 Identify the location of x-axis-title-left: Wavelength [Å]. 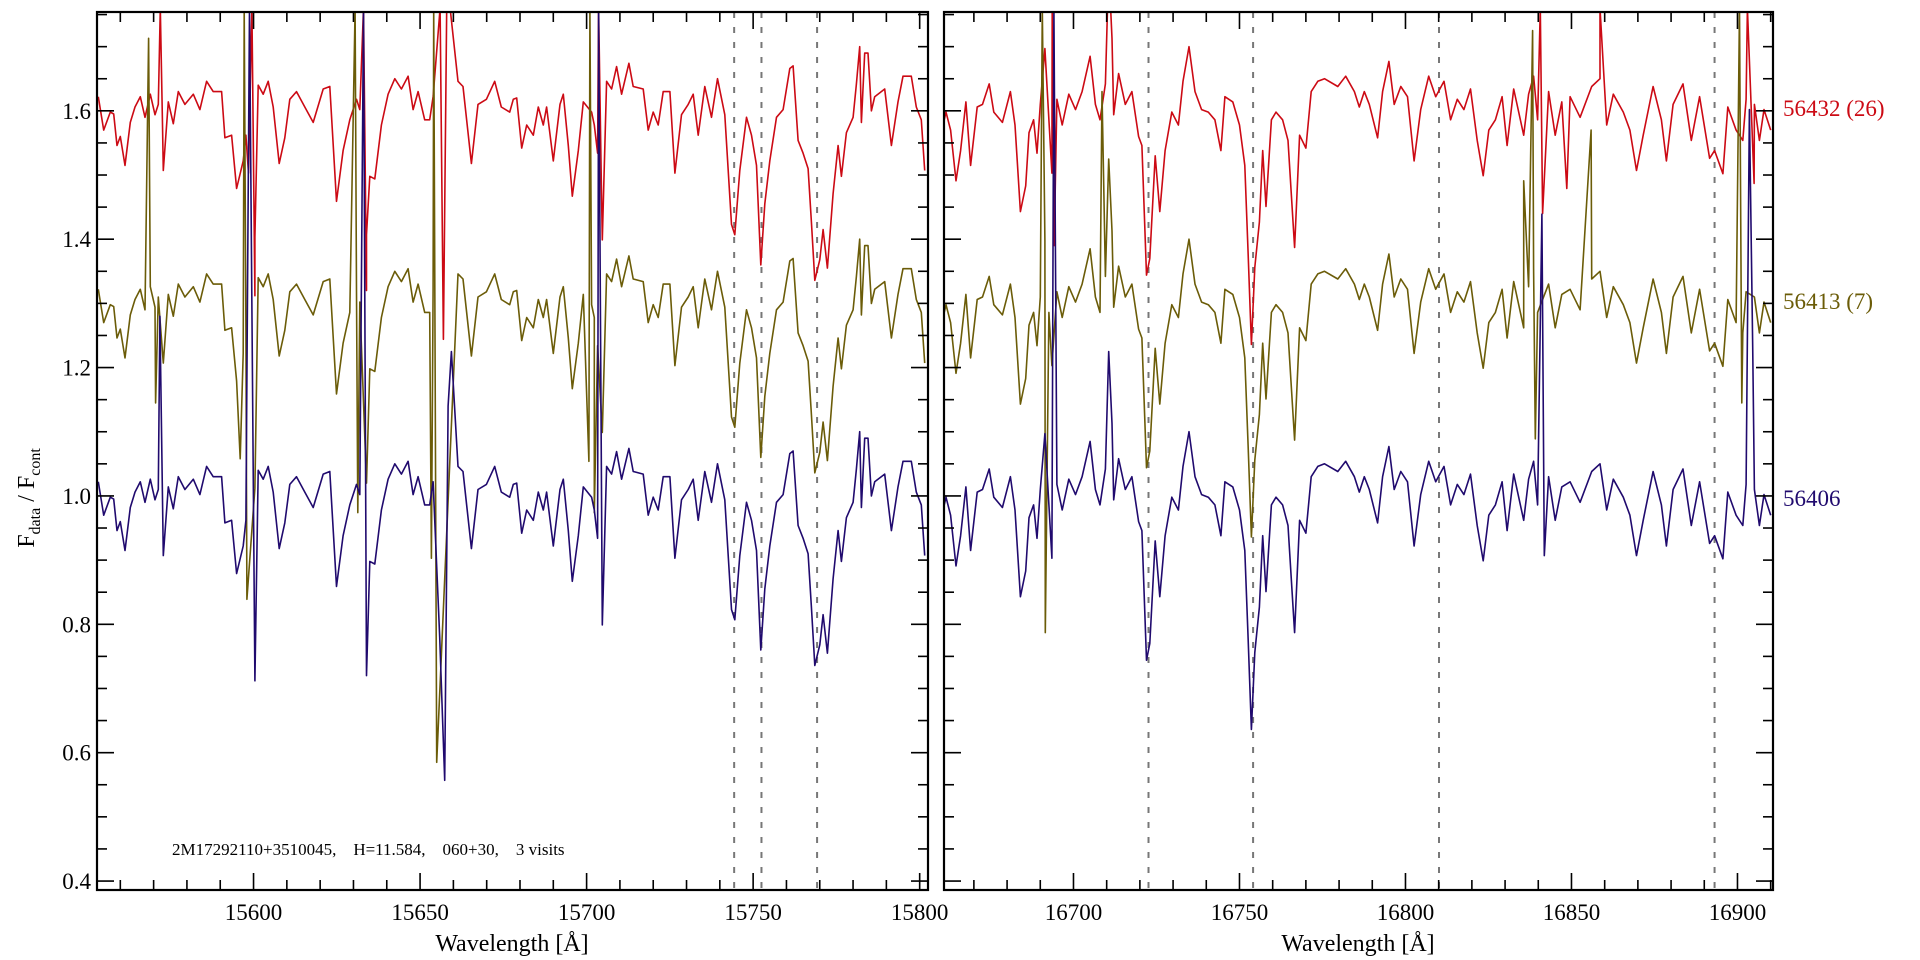
(511, 944).